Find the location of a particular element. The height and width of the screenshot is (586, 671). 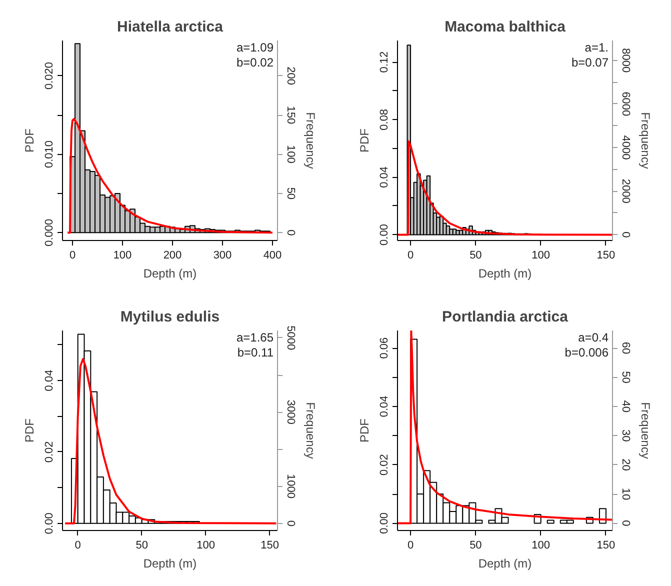

y2-tick-label: 30 is located at coordinates (626, 435).